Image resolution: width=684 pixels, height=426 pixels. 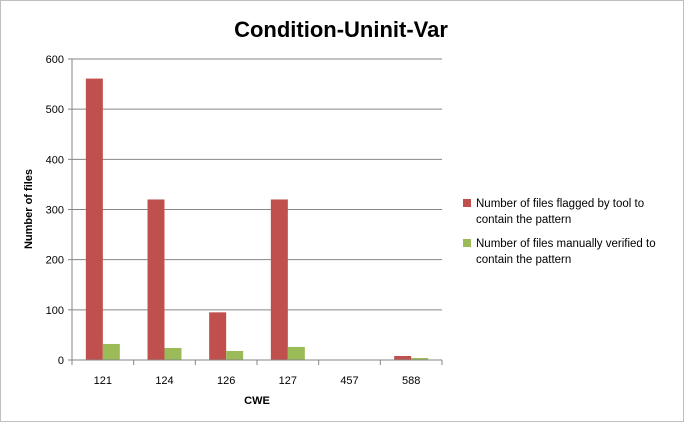 What do you see at coordinates (55, 60) in the screenshot?
I see `y-tick-label: 600` at bounding box center [55, 60].